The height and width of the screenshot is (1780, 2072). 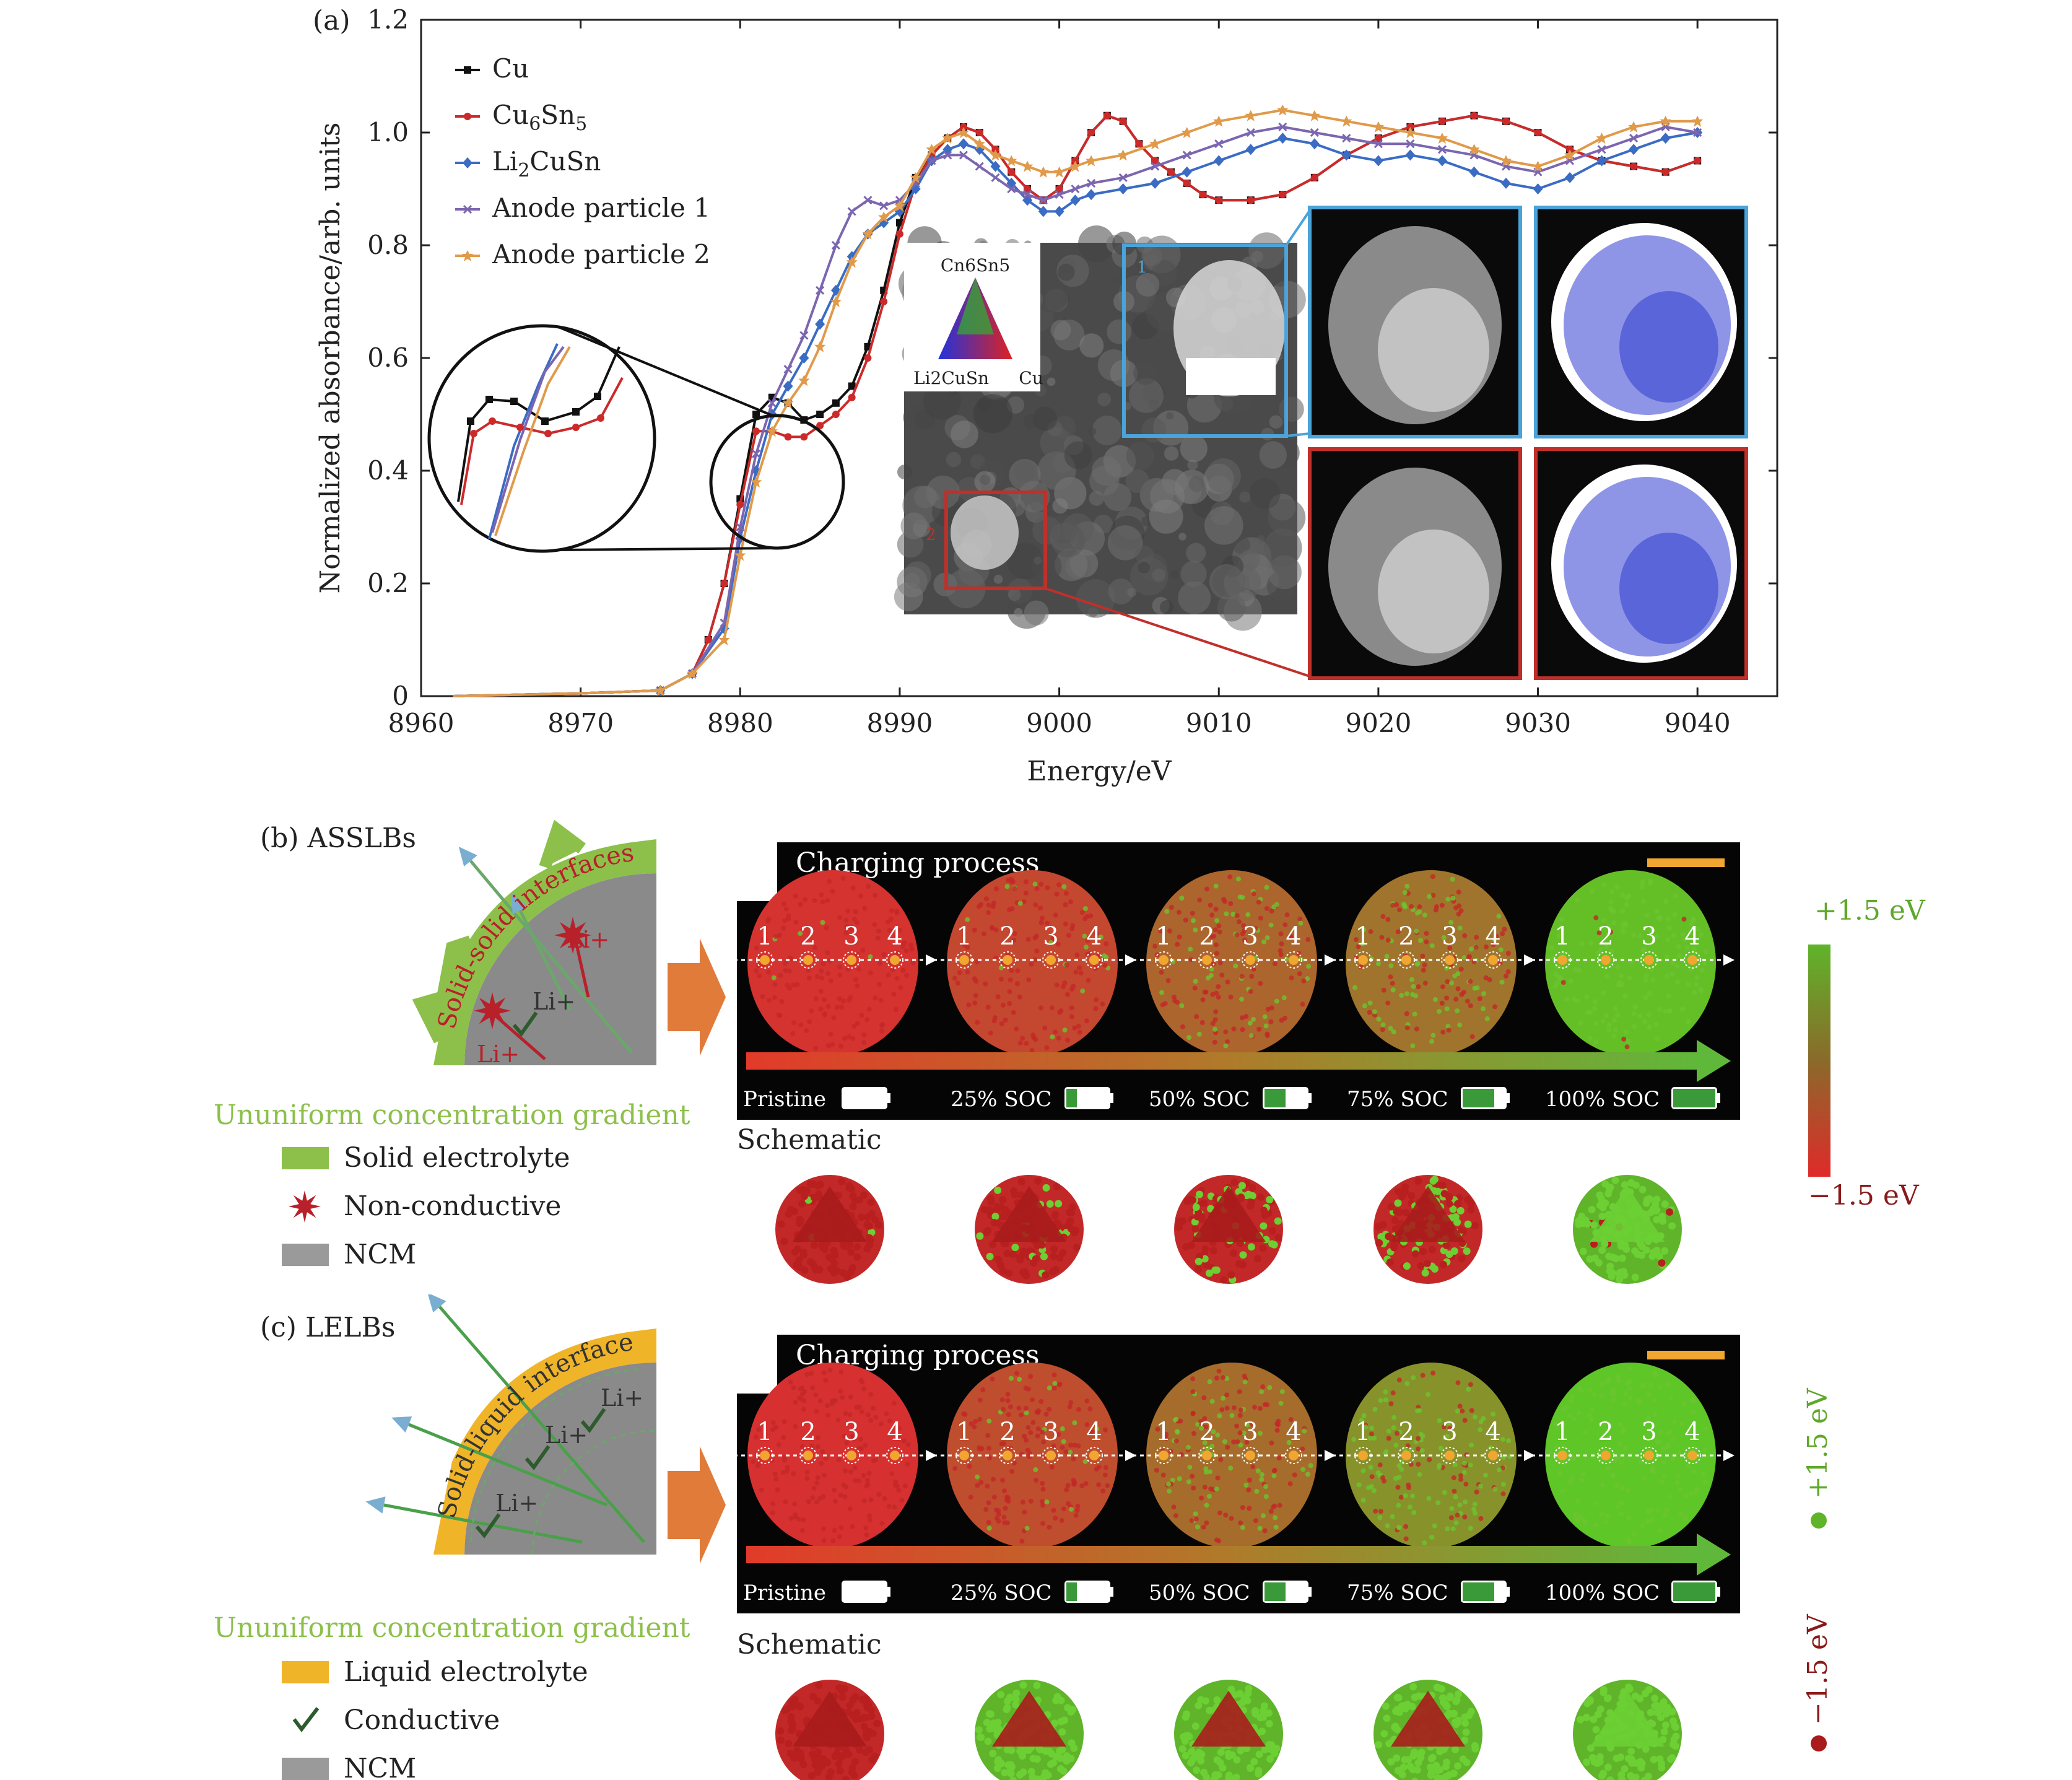 What do you see at coordinates (899, 723) in the screenshot?
I see `x-tick-label: 8990` at bounding box center [899, 723].